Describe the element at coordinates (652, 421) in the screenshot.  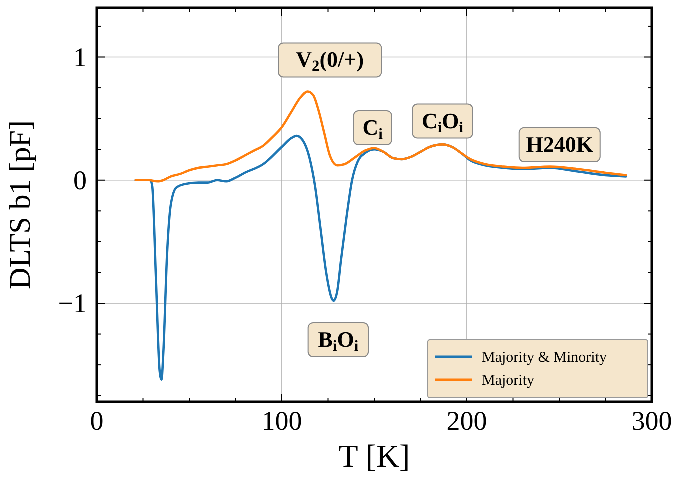
I see `x-tick-label: 300` at that location.